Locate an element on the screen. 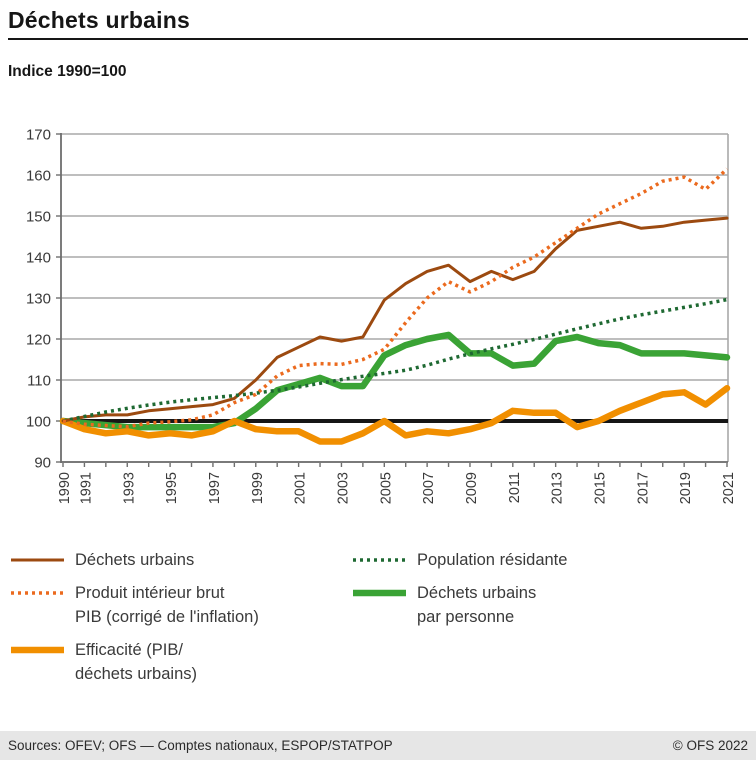  legend-item: Population résidante is located at coordinates (542, 560).